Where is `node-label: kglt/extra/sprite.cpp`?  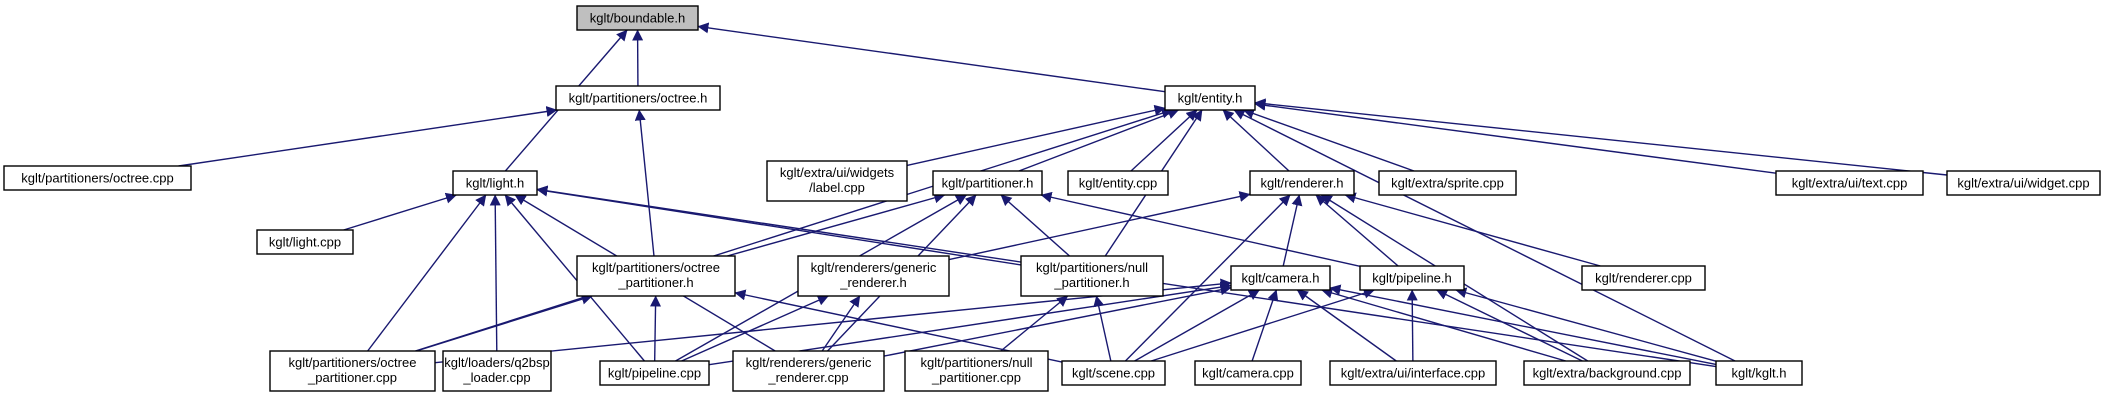 node-label: kglt/extra/sprite.cpp is located at coordinates (1447, 183).